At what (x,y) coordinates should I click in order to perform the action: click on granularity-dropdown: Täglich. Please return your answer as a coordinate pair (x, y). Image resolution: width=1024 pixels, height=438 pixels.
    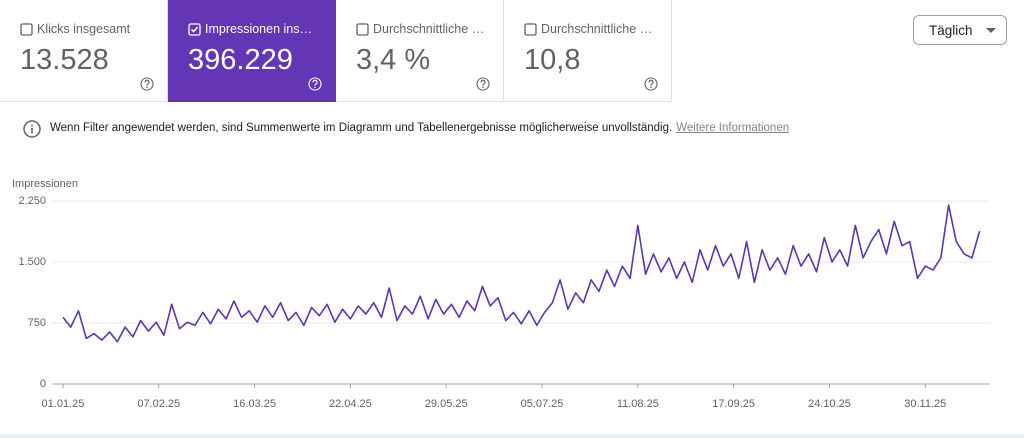
    Looking at the image, I should click on (960, 30).